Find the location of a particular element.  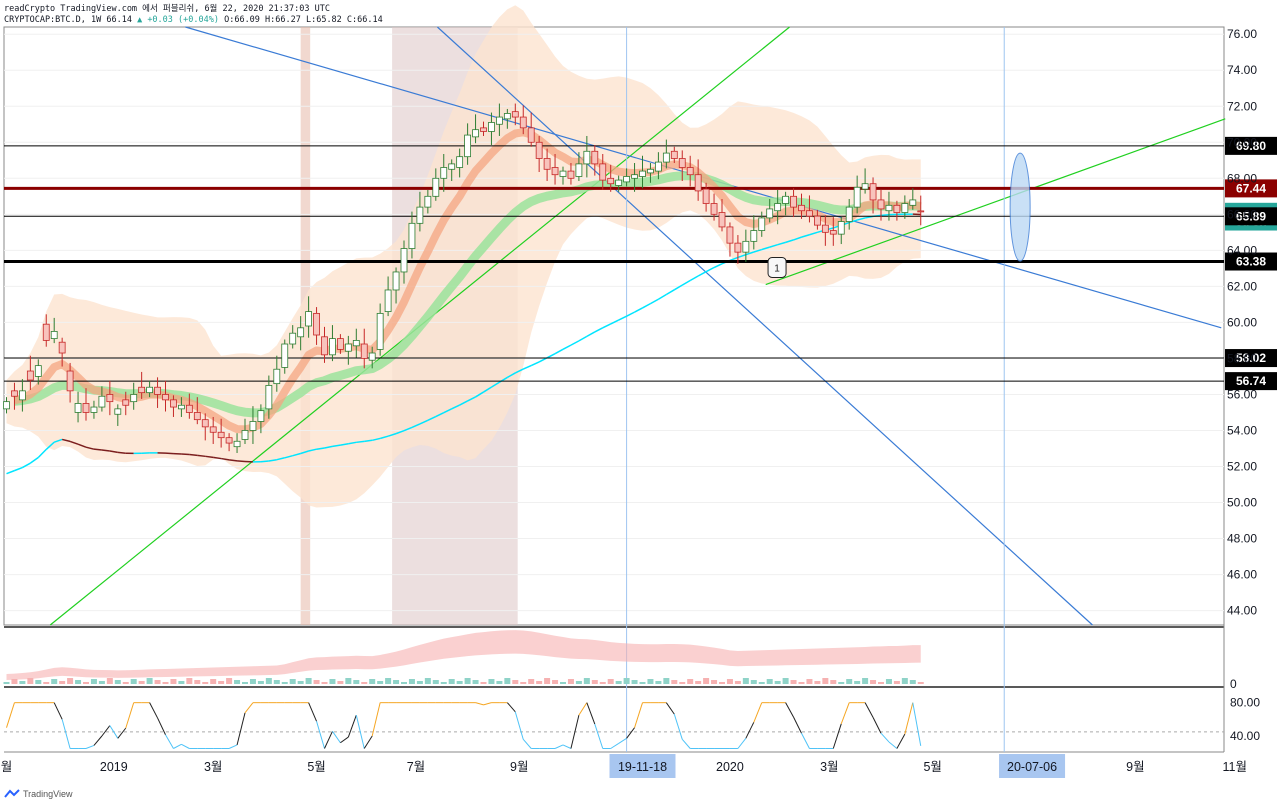

level-price-label: 58.02 is located at coordinates (1251, 358).